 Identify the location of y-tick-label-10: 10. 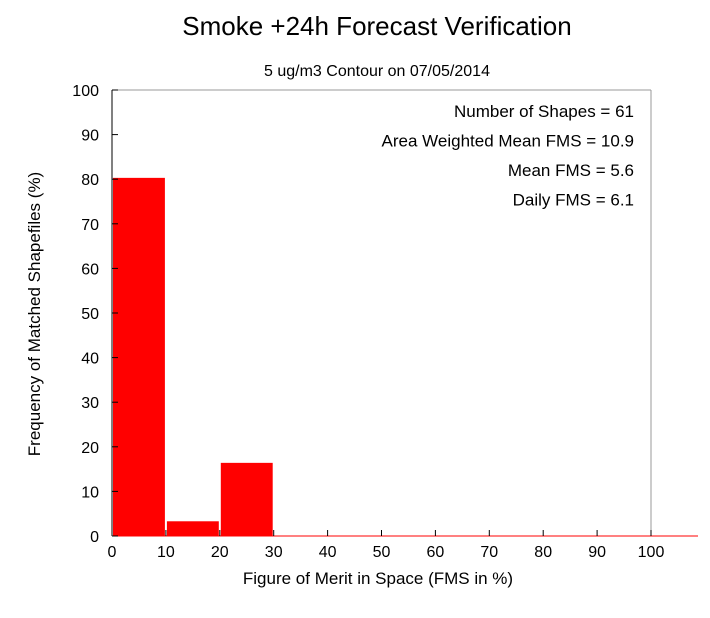
(90, 492).